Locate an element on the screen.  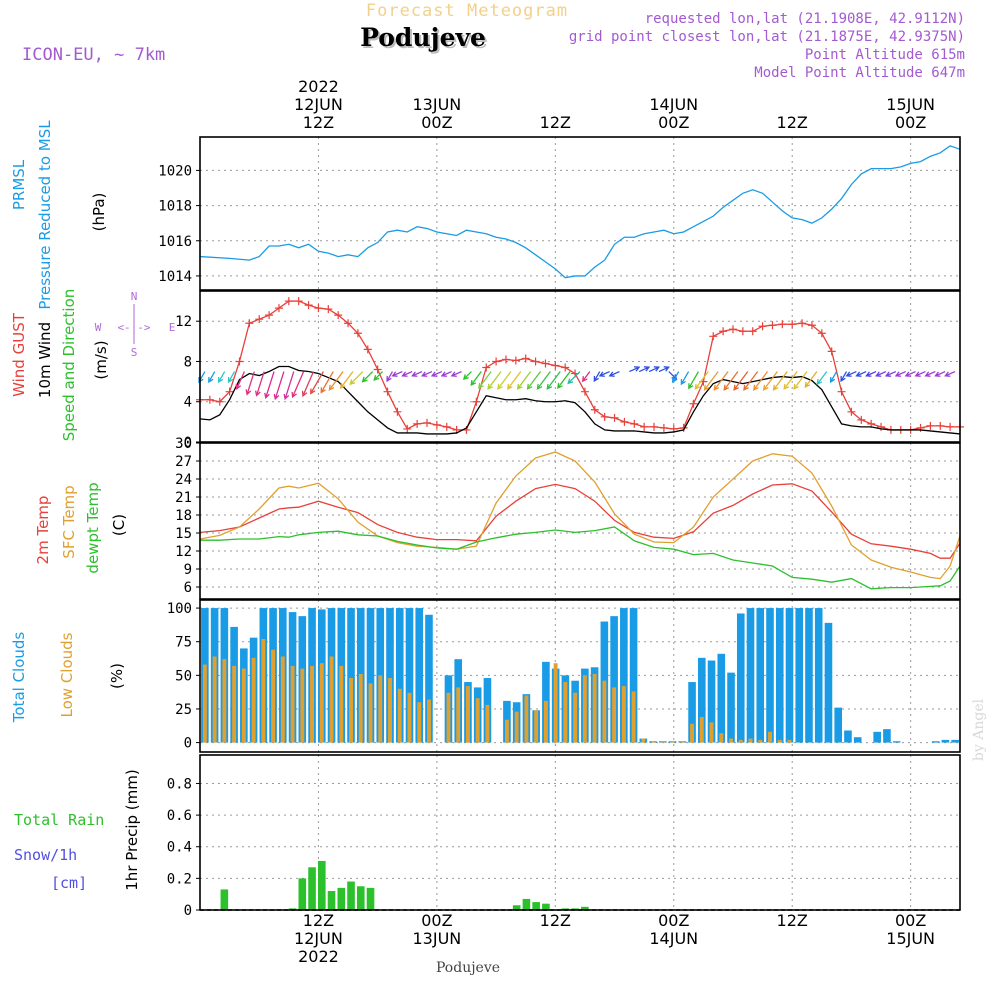
panel-frame is located at coordinates (580, 676).